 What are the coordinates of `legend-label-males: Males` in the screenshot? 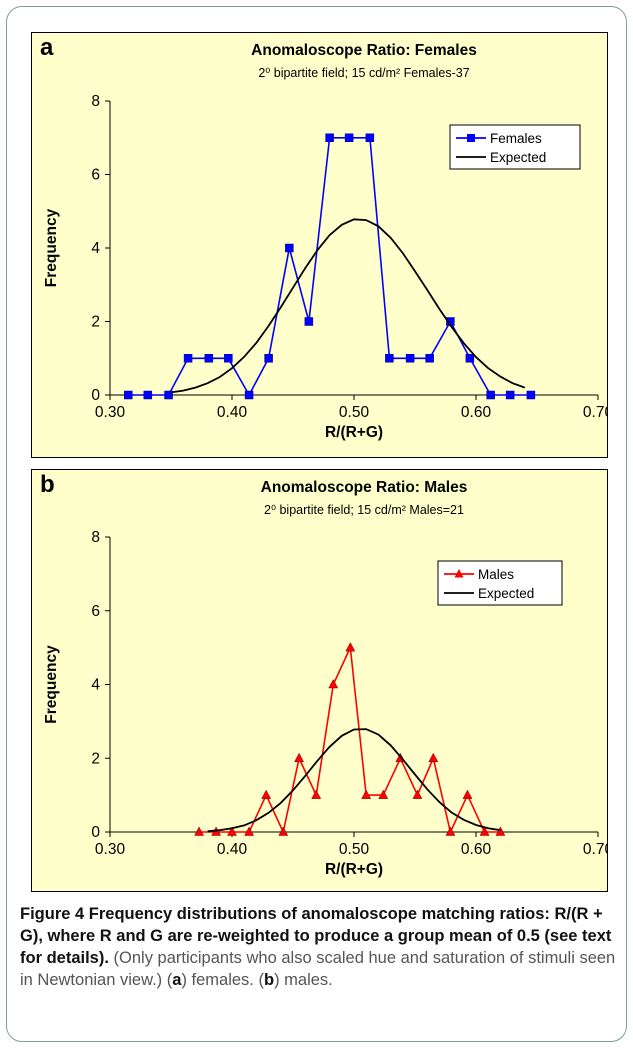 It's located at (496, 574).